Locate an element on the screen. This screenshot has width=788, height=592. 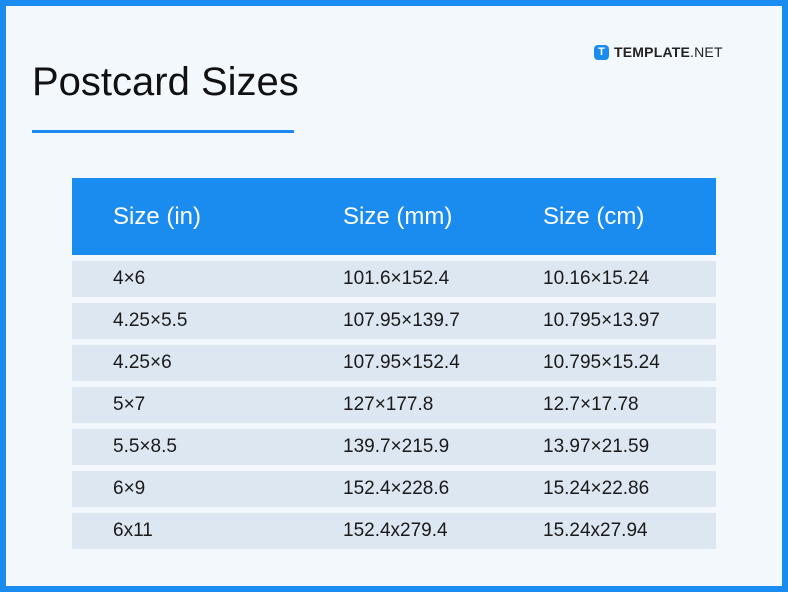
table-row: 4×6 101.6×152.4 10.16×15.24 is located at coordinates (394, 279).